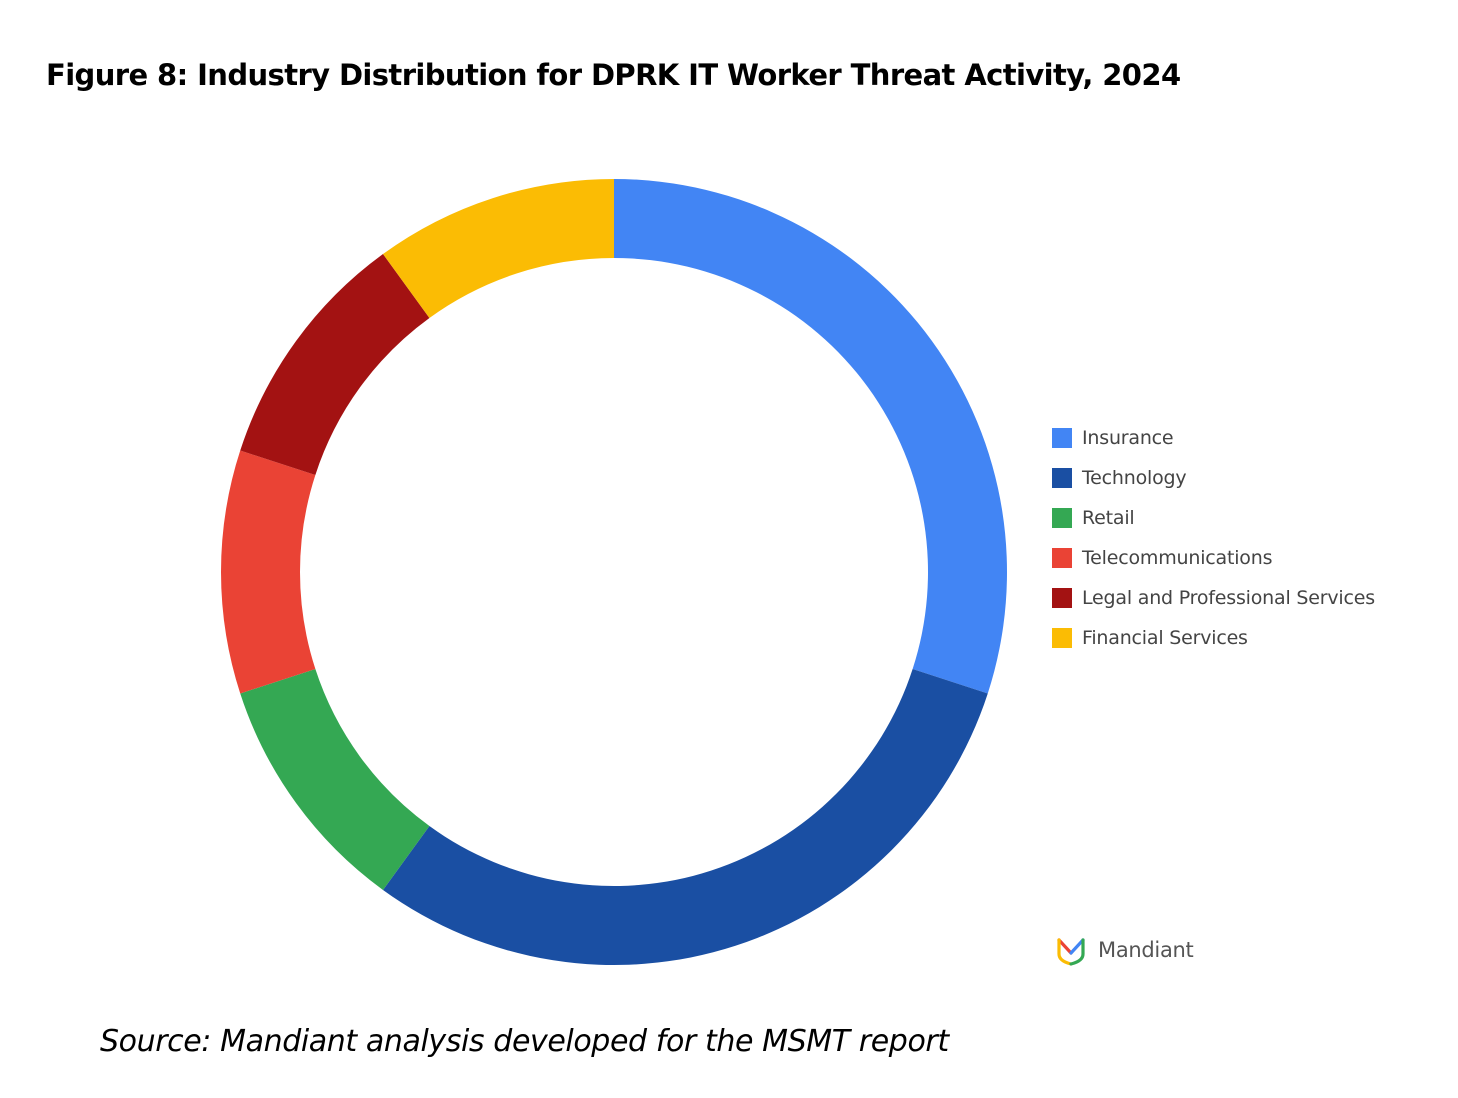 The width and height of the screenshot is (1458, 1098). What do you see at coordinates (685, 817) in the screenshot?
I see `slice-technology` at bounding box center [685, 817].